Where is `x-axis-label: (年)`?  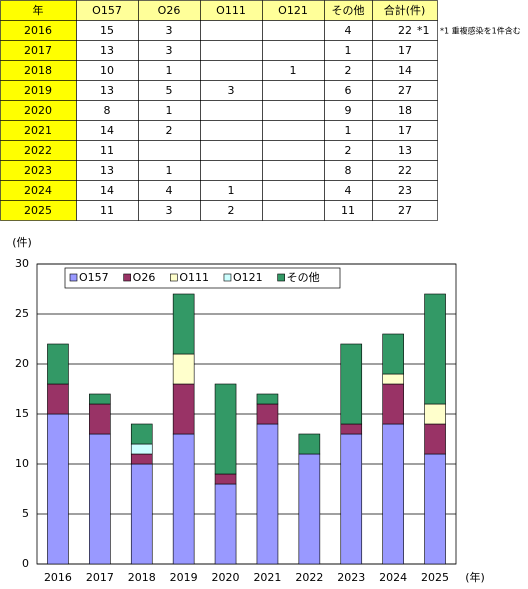 x-axis-label: (年) is located at coordinates (475, 577).